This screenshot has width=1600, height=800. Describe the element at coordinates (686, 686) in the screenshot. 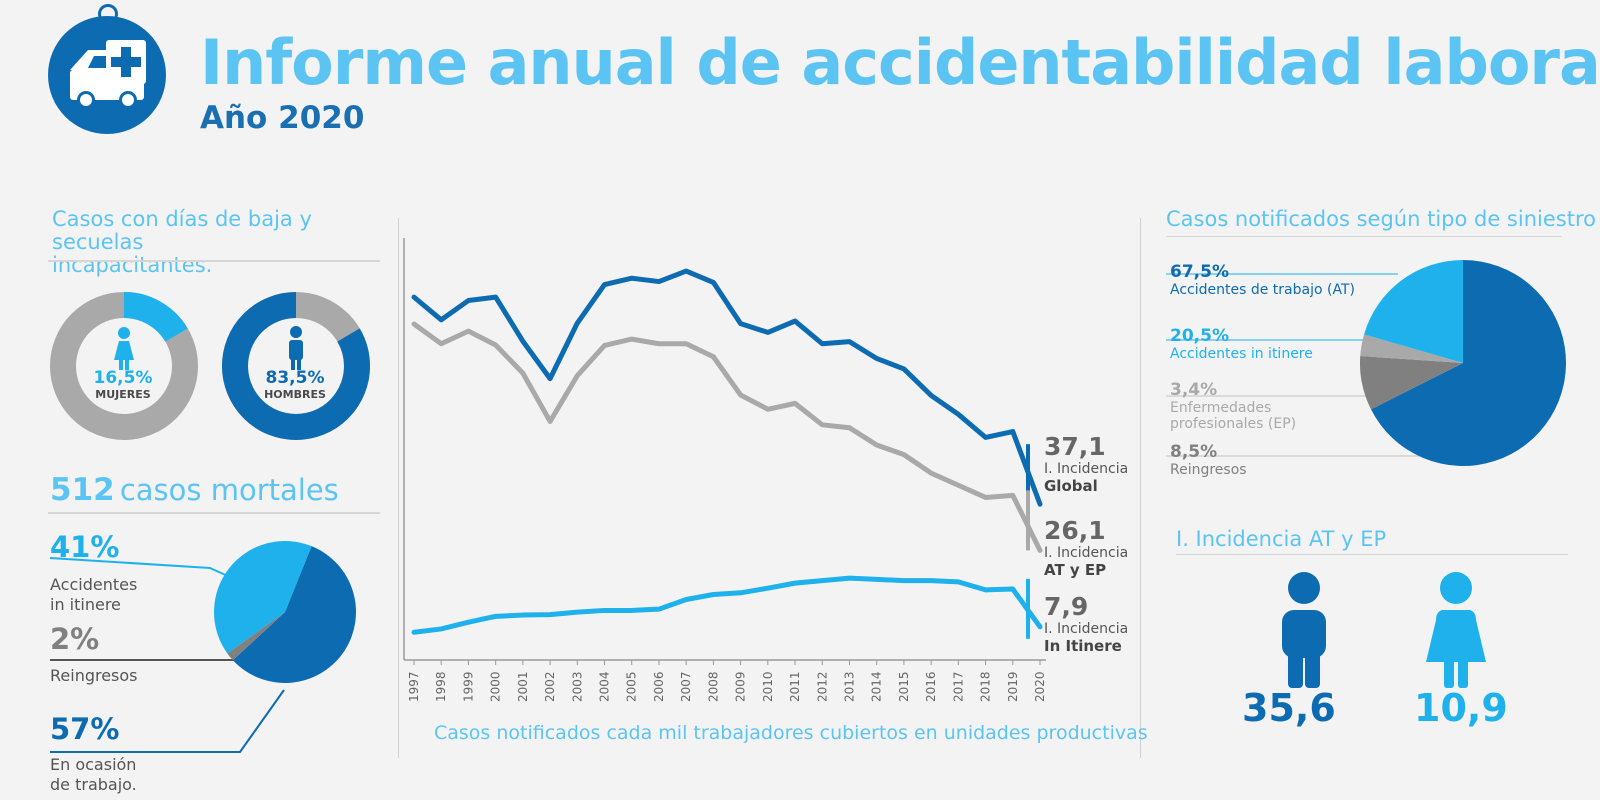

I see `x-tick-label: 2007` at that location.